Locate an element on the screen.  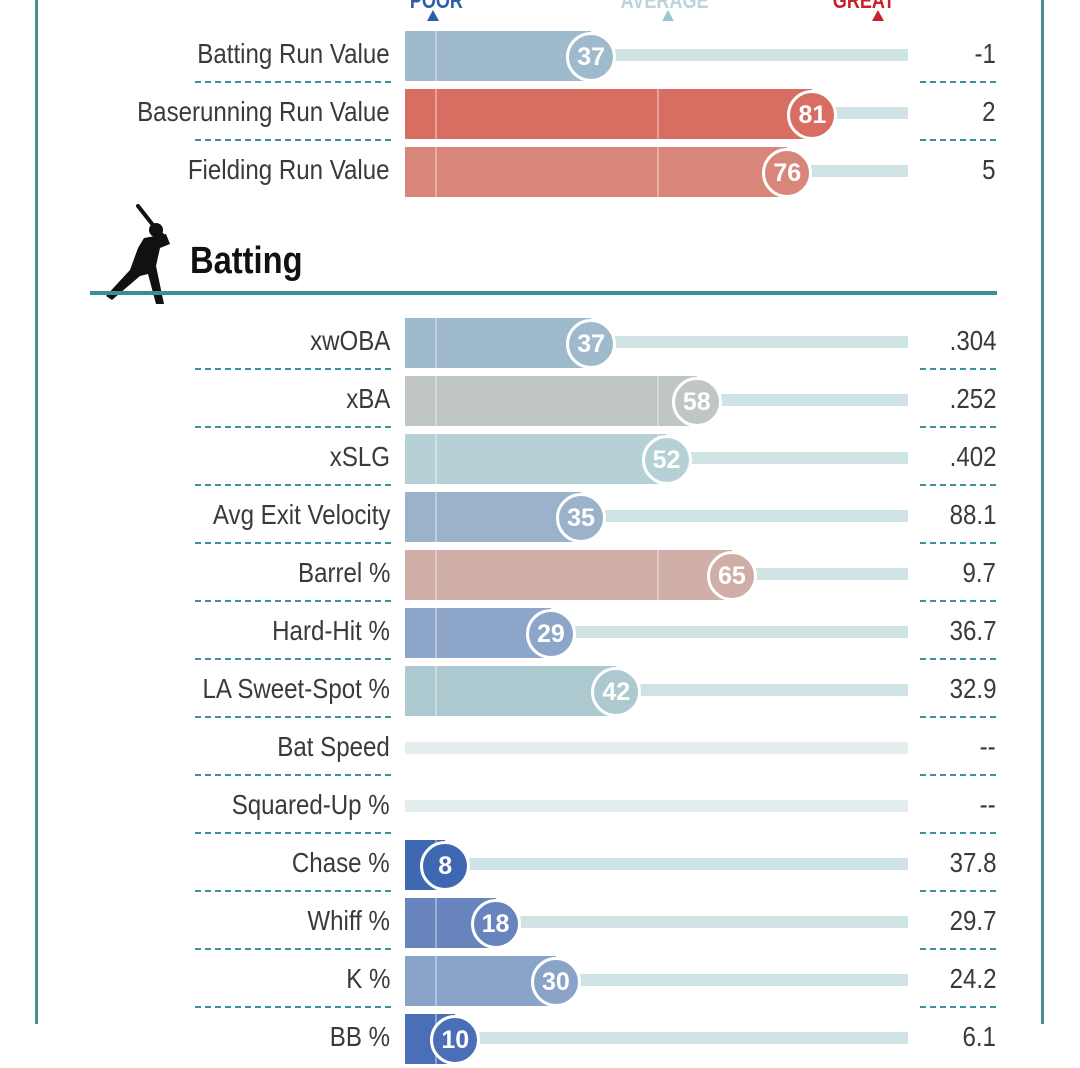
stat-label: Batting Run Value is located at coordinates (293, 53).